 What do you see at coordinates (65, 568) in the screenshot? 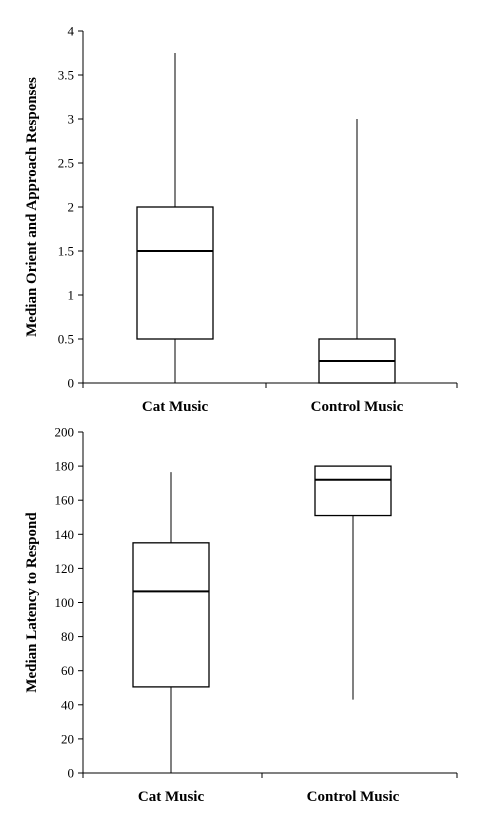
I see `y-tick-label: 120` at bounding box center [65, 568].